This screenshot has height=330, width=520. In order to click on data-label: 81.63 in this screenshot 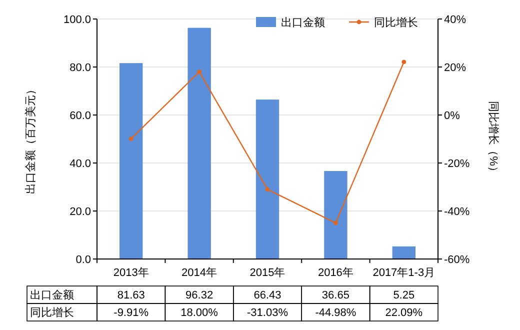, I will do `click(131, 296)`.